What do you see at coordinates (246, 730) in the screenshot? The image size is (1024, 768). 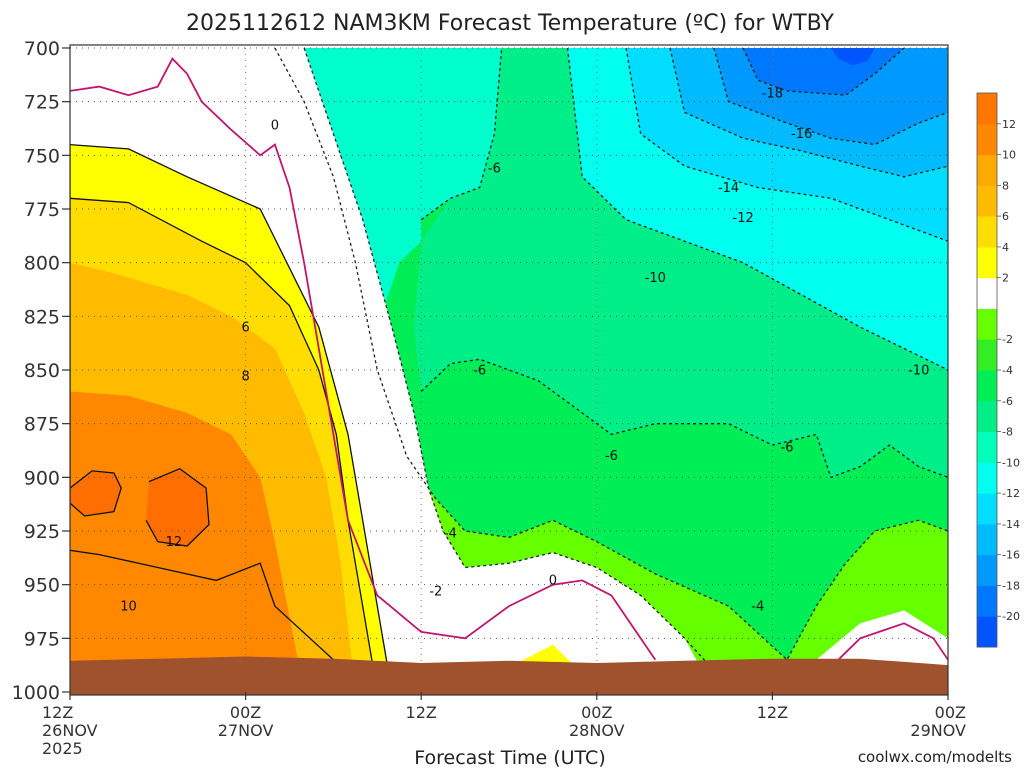 I see `x-tick-label: 27NOV` at bounding box center [246, 730].